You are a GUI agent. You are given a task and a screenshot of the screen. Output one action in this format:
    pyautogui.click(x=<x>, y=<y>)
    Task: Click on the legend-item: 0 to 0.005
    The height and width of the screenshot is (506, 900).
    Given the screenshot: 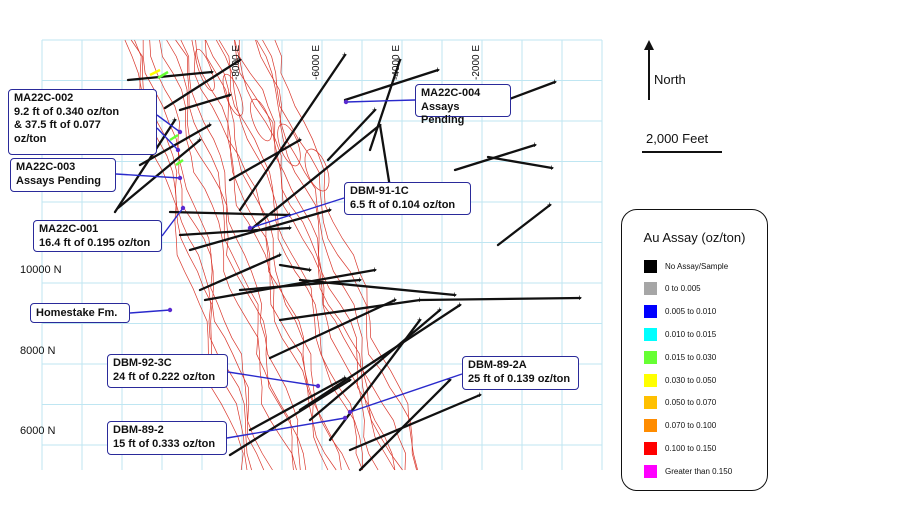 What is the action you would take?
    pyautogui.click(x=672, y=289)
    